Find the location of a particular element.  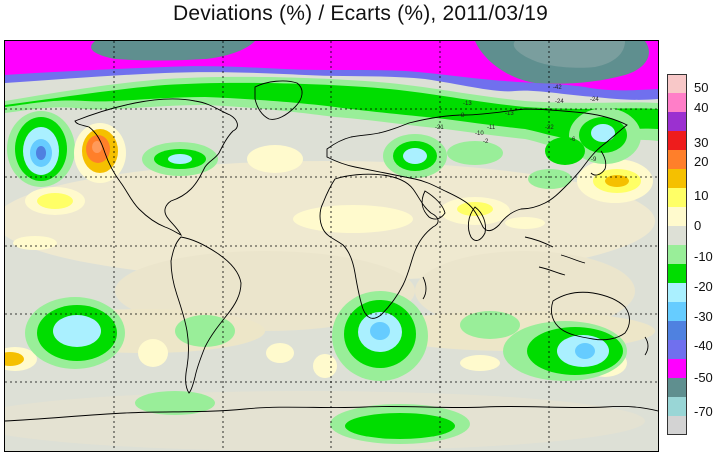

legend-label: -40 is located at coordinates (703, 345).